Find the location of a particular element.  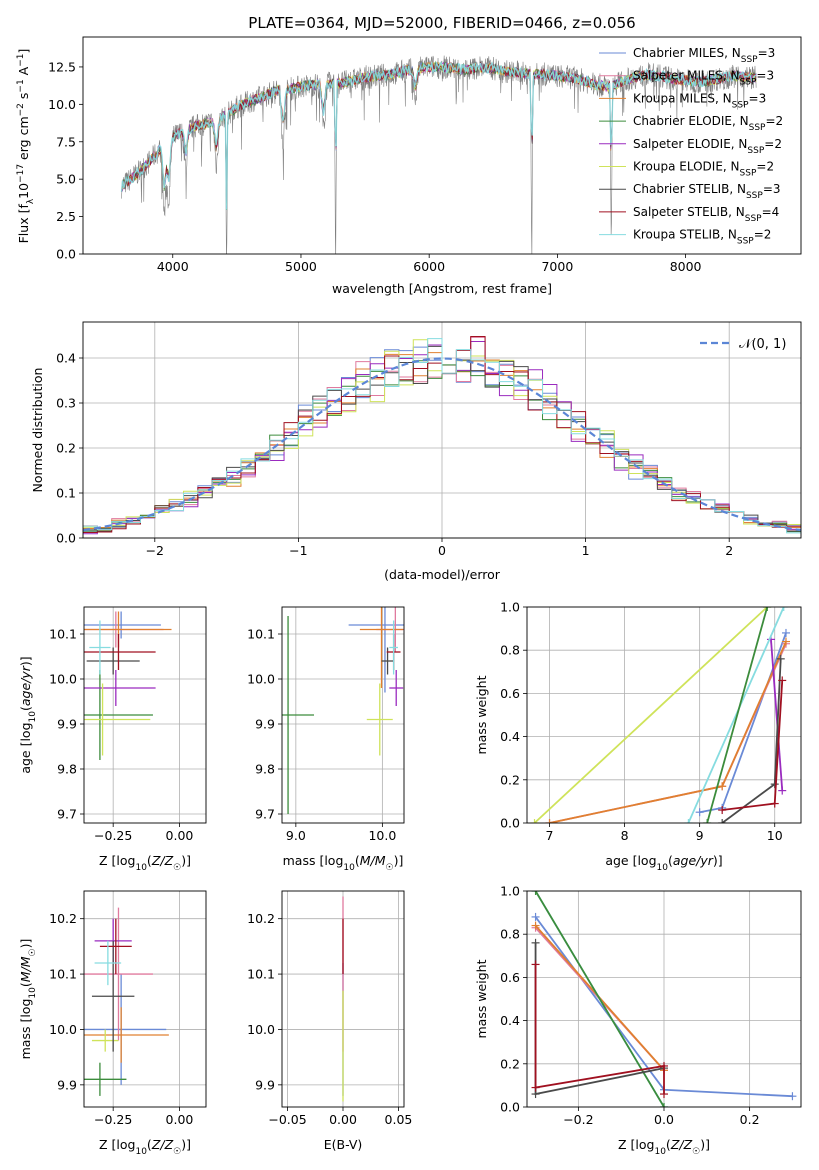

y-tick-label: 0.0 is located at coordinates (510, 823).